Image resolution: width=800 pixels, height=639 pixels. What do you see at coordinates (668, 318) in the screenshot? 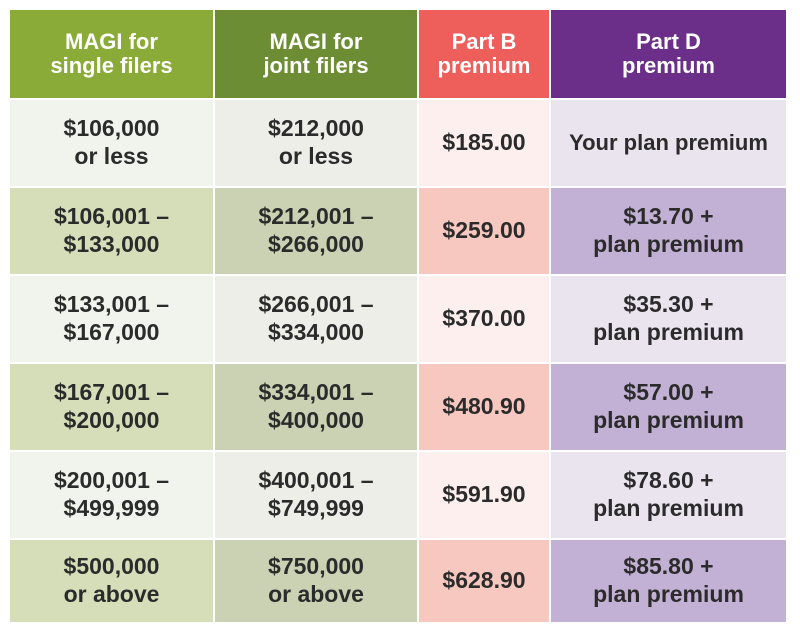
I see `table-cell-part-d: $35.30 + plan premium` at bounding box center [668, 318].